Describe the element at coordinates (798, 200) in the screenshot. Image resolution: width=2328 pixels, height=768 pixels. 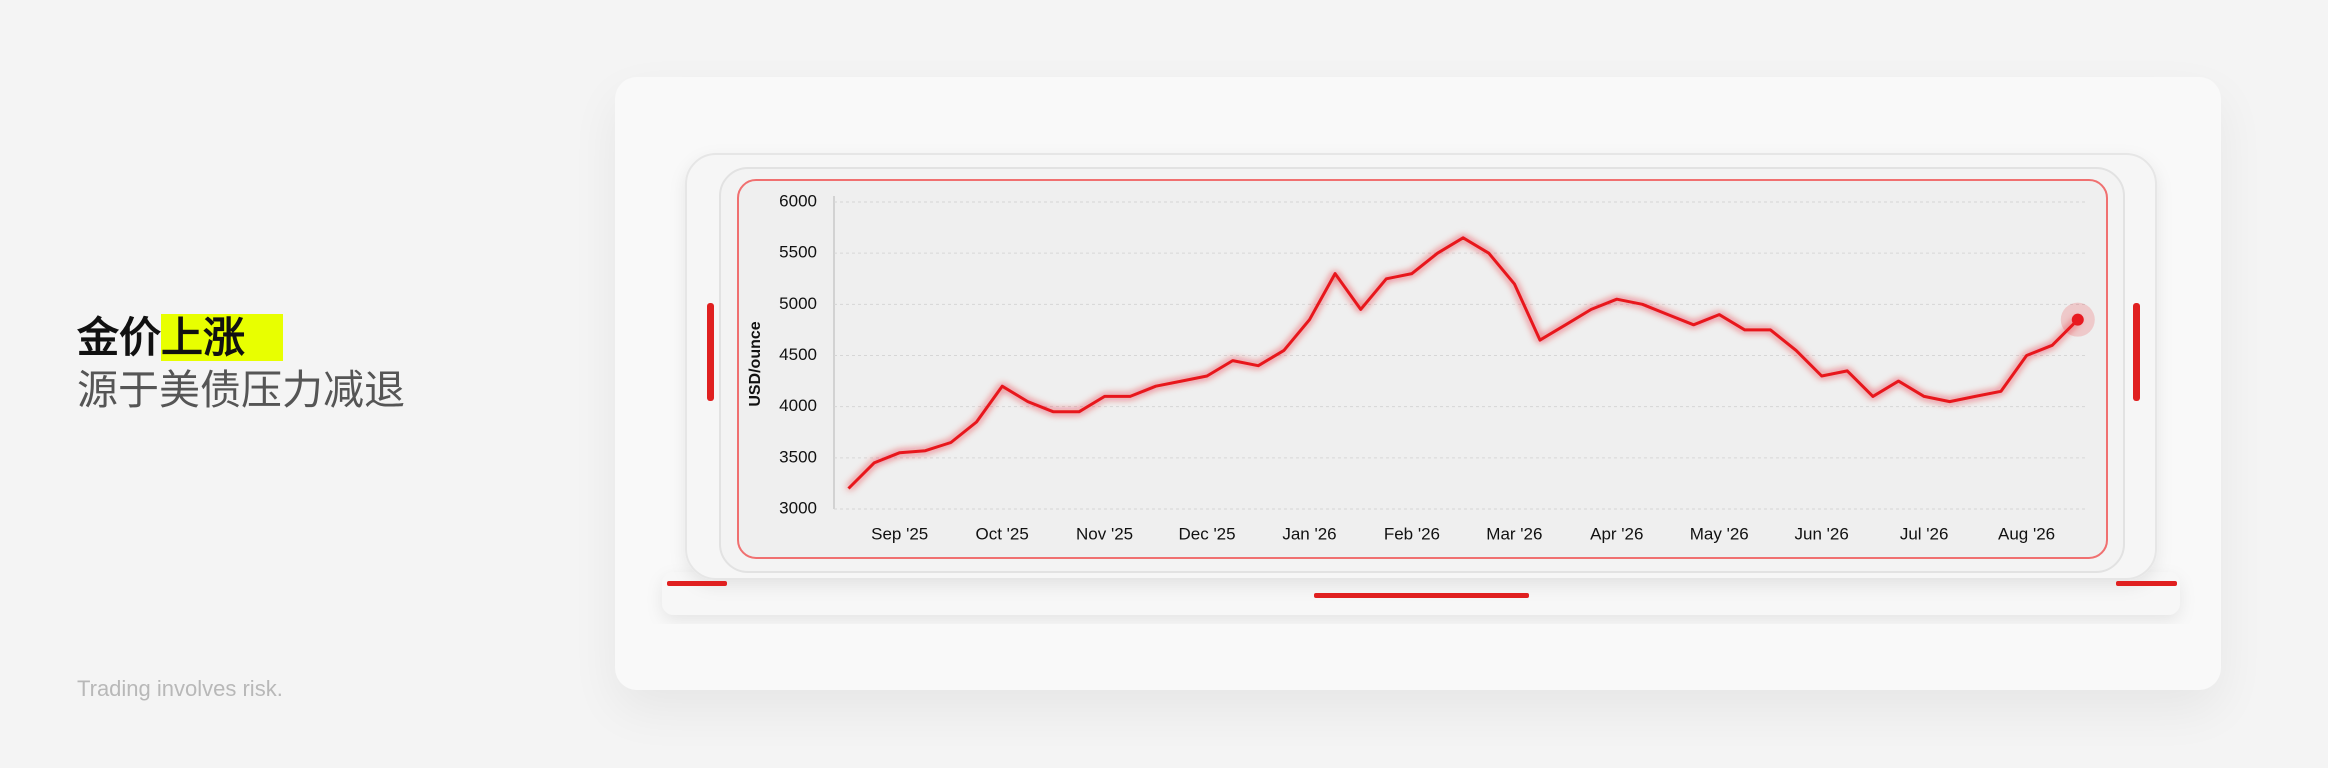
I see `y-tick-label: 6000` at that location.